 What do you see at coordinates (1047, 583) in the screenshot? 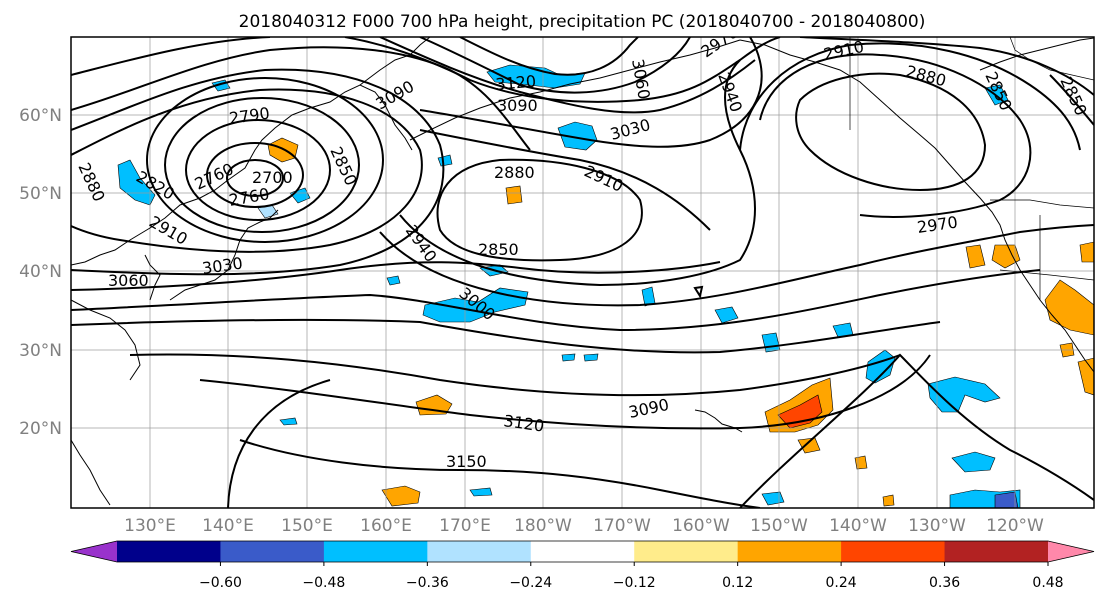
I see `colorbar-tick-label: 0.48` at bounding box center [1047, 583].